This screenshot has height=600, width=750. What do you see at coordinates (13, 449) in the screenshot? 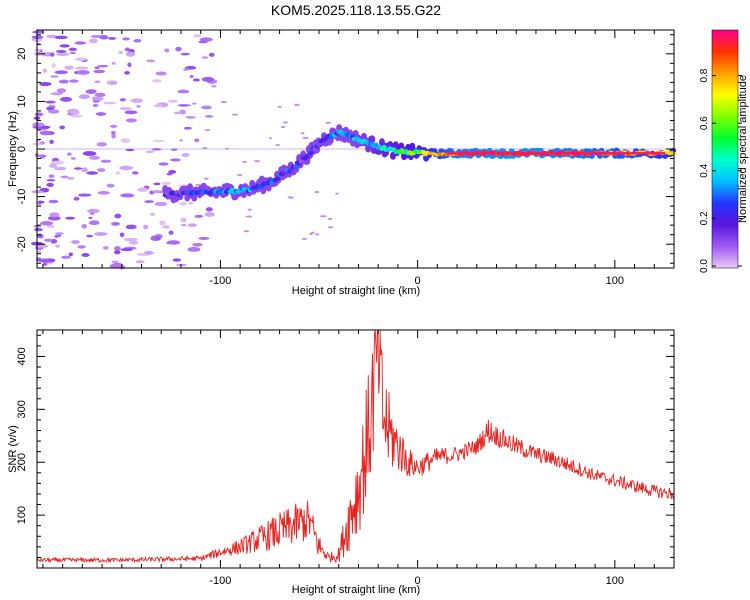
I see `snr-ylabel: SNR (v/v)` at bounding box center [13, 449].